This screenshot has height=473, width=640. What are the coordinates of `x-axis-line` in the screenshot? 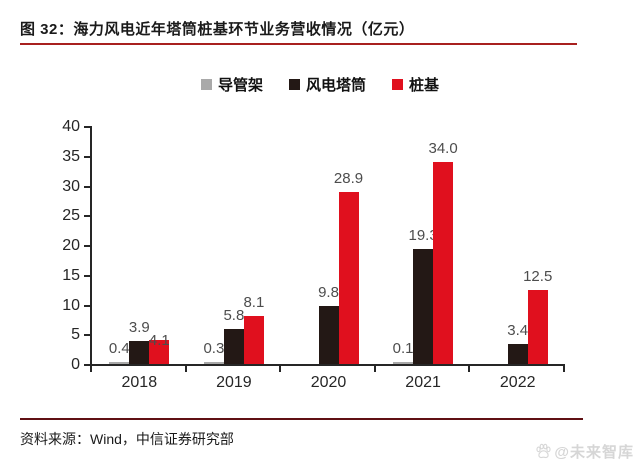 It's located at (327, 365).